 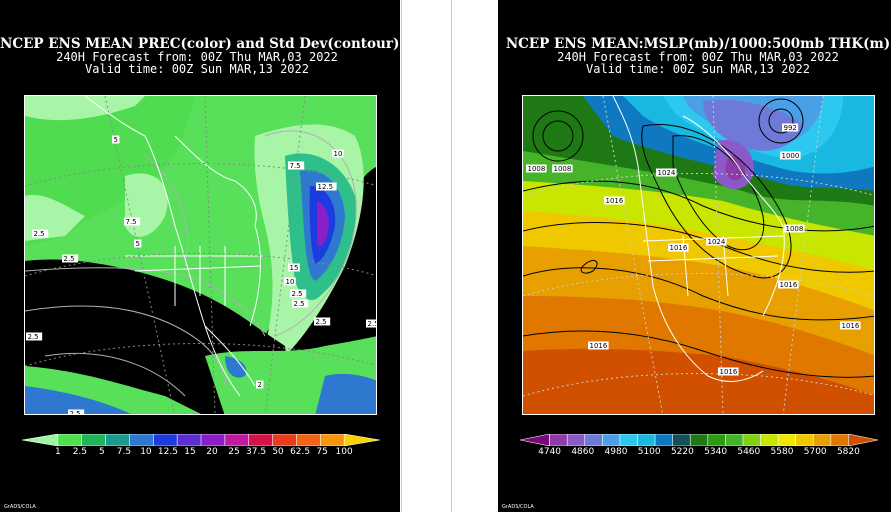 I want to click on thickness-colorbar-tick-label: 4860, so click(x=583, y=452).